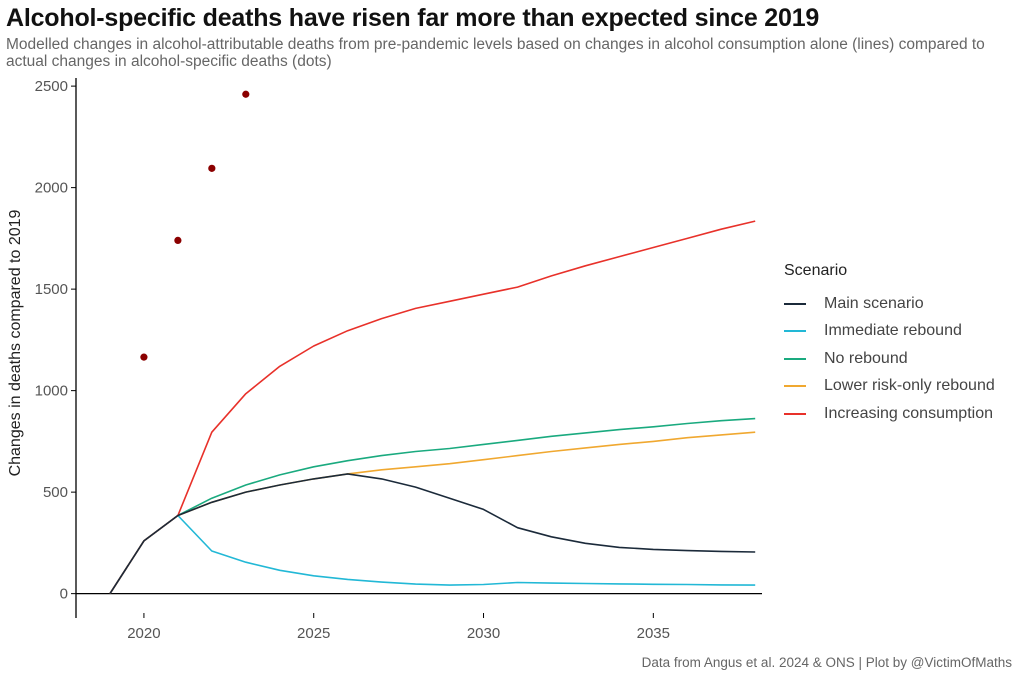 The image size is (1024, 680). Describe the element at coordinates (64, 594) in the screenshot. I see `y-tick-label: 0` at that location.